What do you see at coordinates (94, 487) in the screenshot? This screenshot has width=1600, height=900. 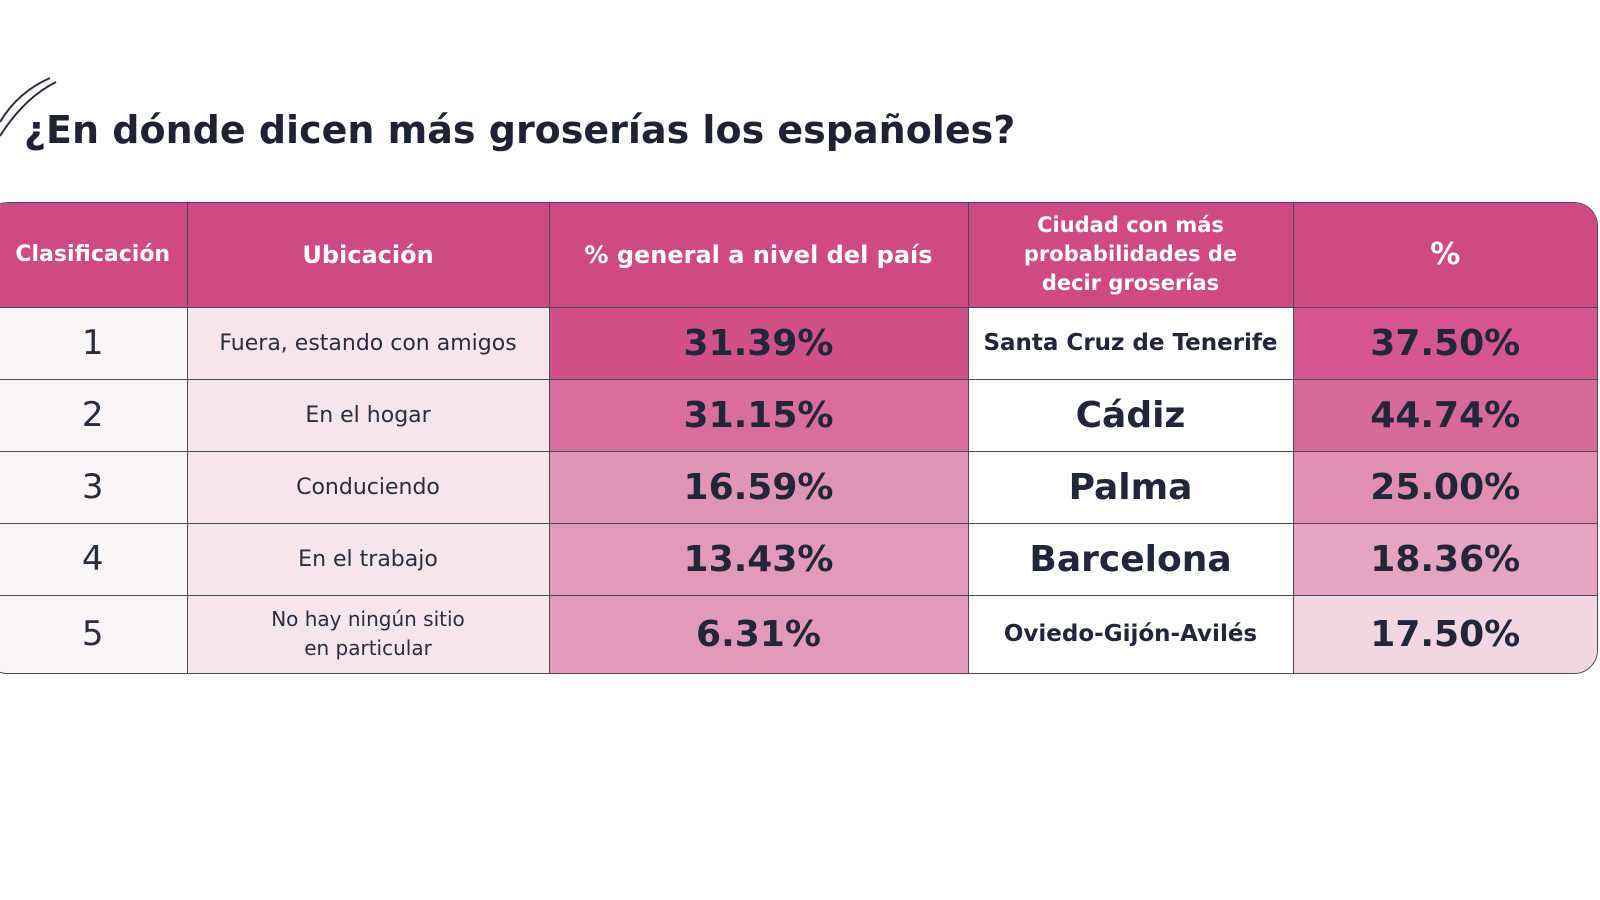 I see `rank-cell: 3` at bounding box center [94, 487].